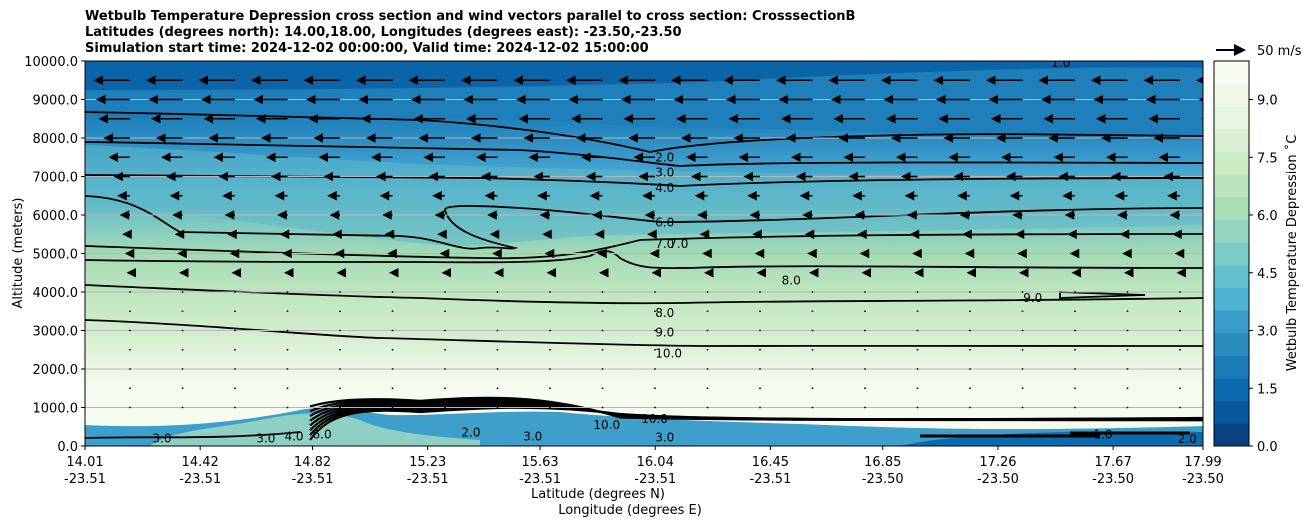  I want to click on x-tick-label-lat: 15.63, so click(539, 462).